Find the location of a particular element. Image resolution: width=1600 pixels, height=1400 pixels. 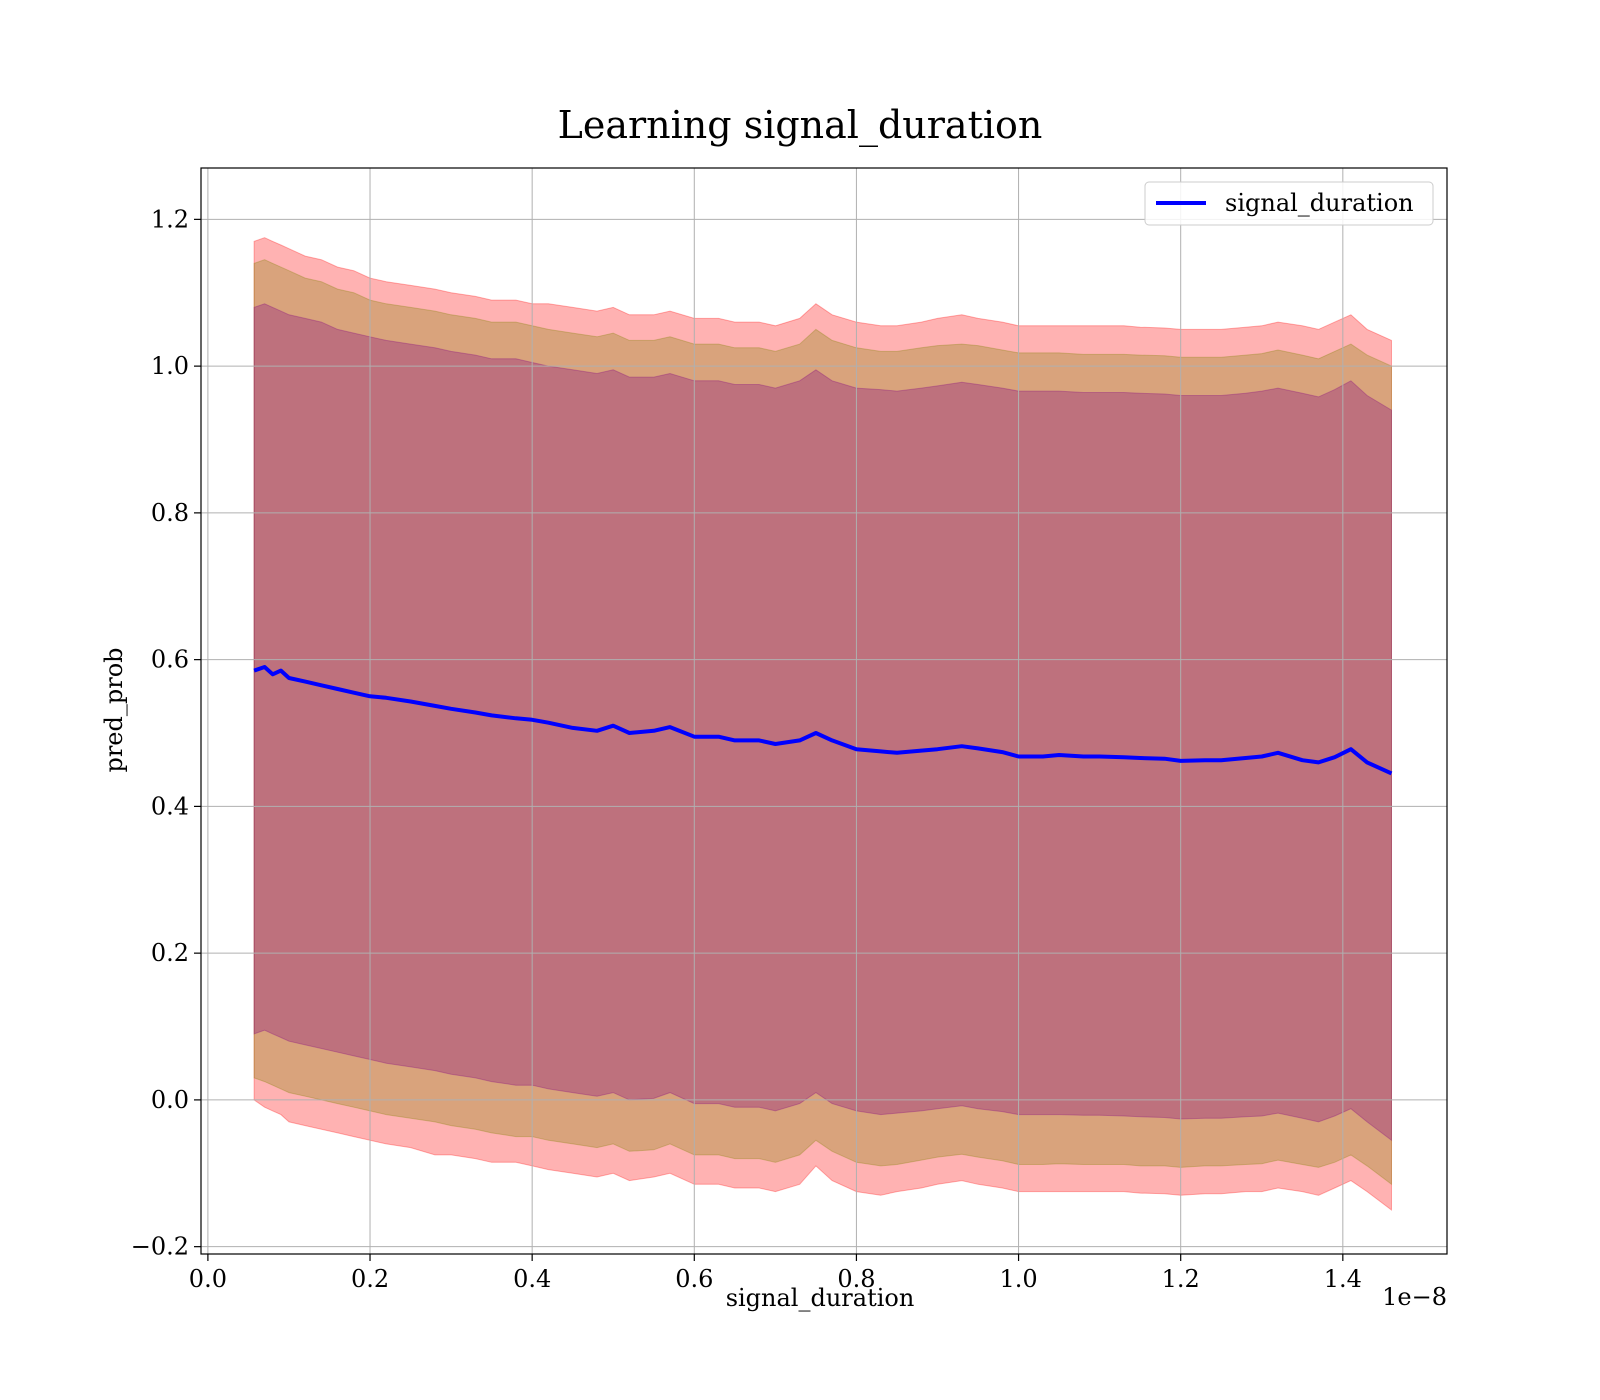

y-tick-label-1: 0.0 is located at coordinates (170, 1100).